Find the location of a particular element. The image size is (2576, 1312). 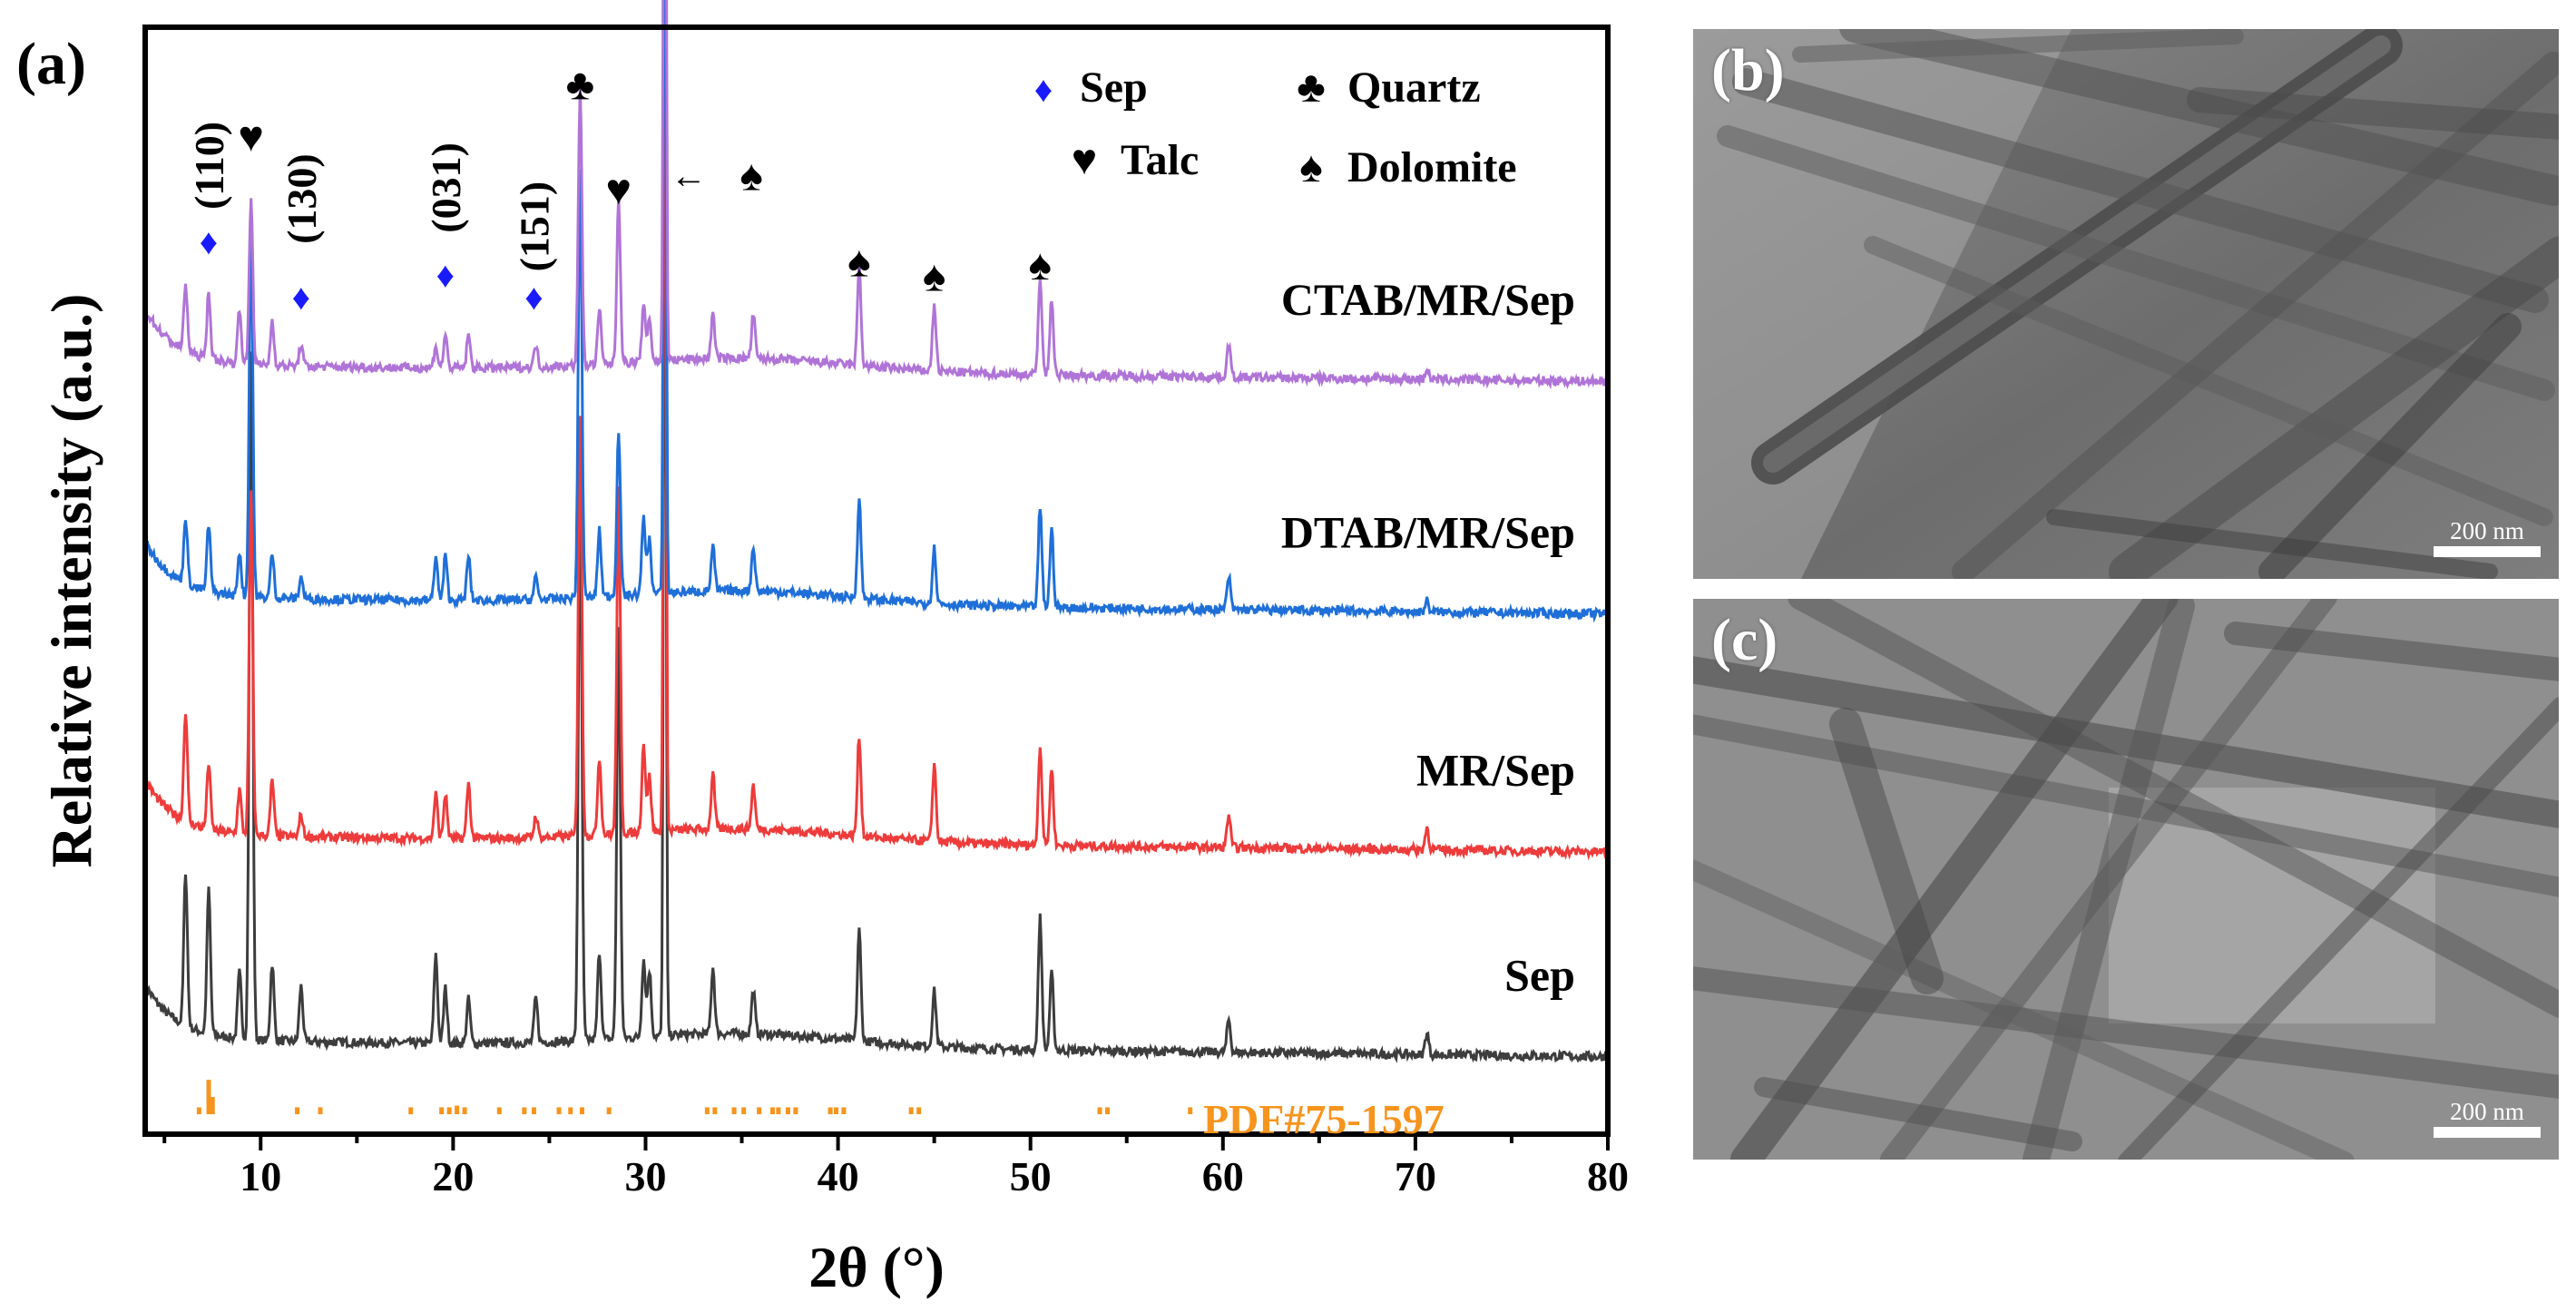

tem-panel-c: (c) 200 nm is located at coordinates (2126, 879).